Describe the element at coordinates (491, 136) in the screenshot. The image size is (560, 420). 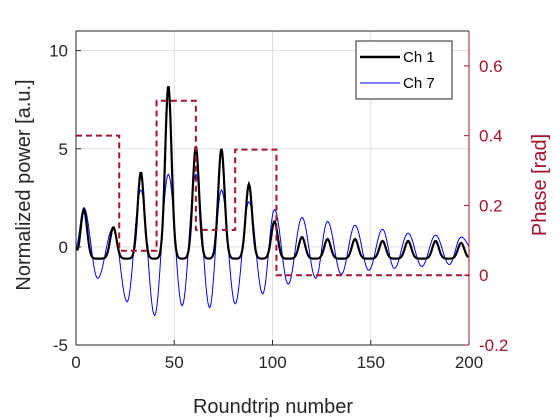
I see `y-right-tick-label: 0.4` at that location.